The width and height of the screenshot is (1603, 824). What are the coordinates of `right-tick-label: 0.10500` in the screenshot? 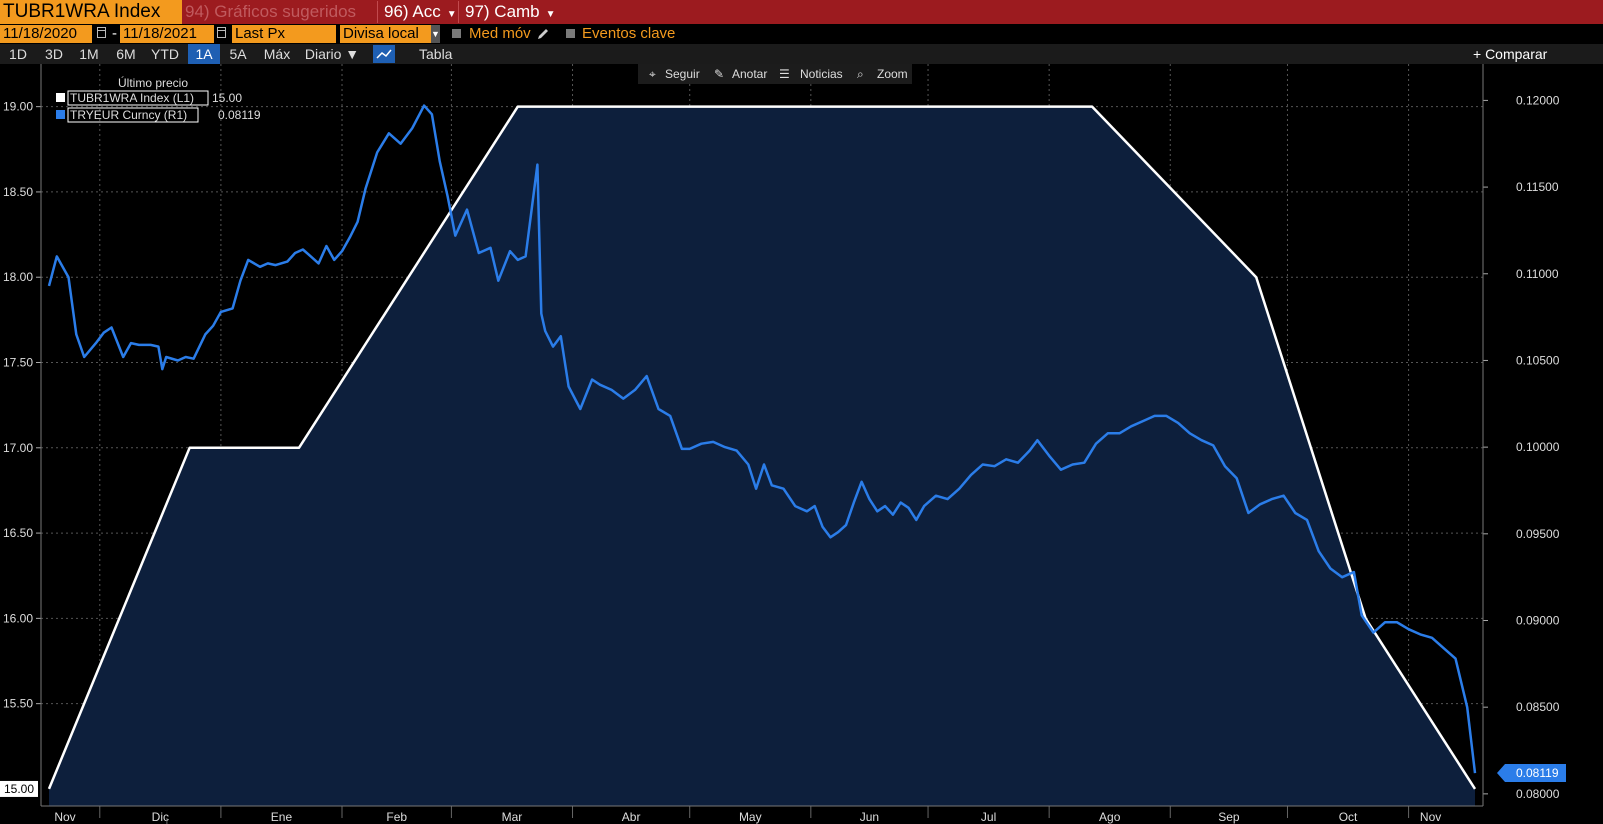 It's located at (1538, 360).